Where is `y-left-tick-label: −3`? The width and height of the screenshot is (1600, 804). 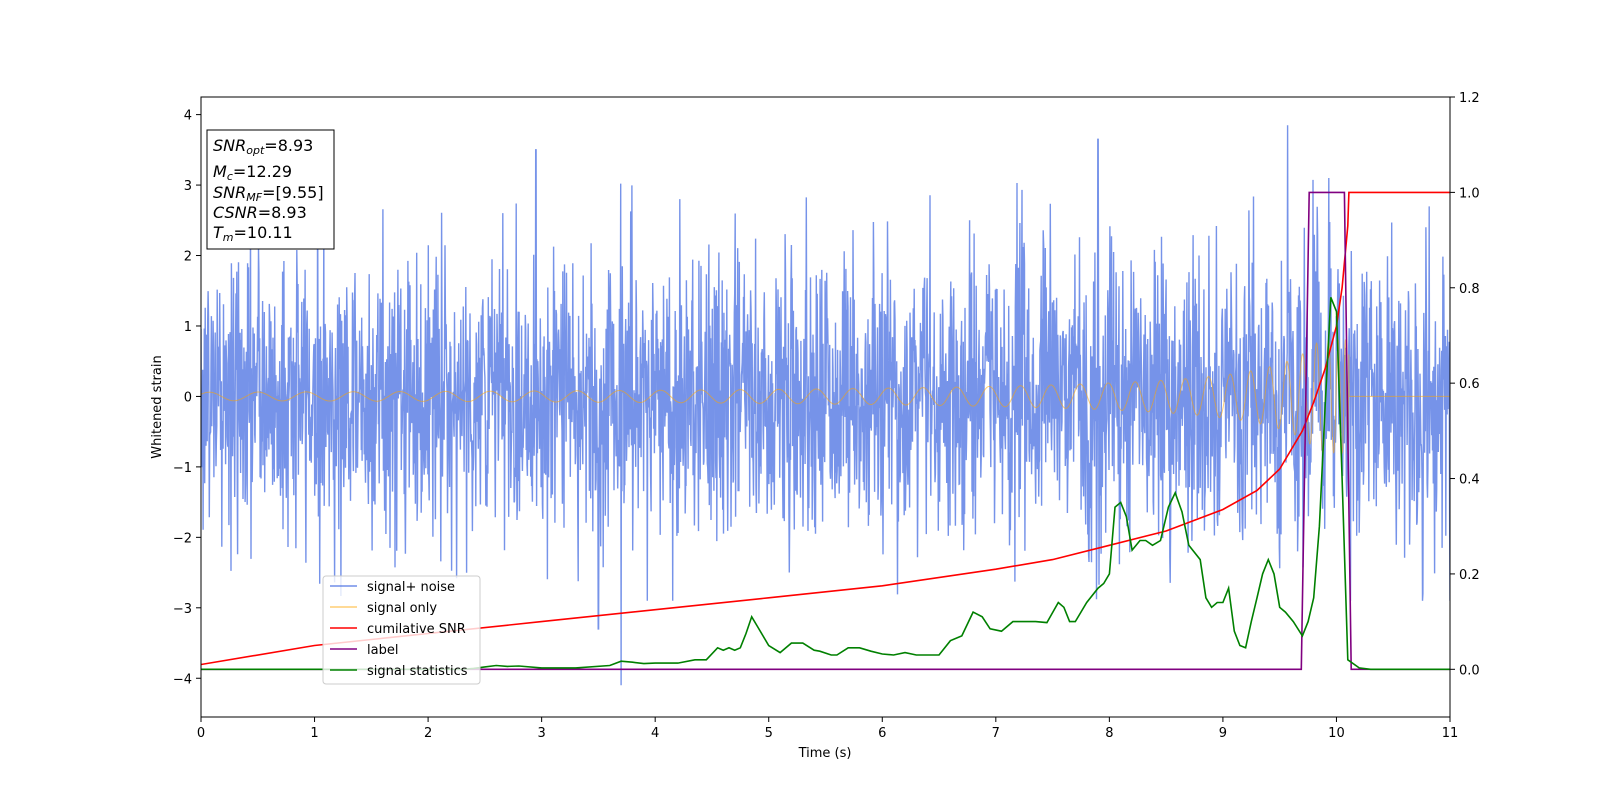
y-left-tick-label: −3 is located at coordinates (182, 609).